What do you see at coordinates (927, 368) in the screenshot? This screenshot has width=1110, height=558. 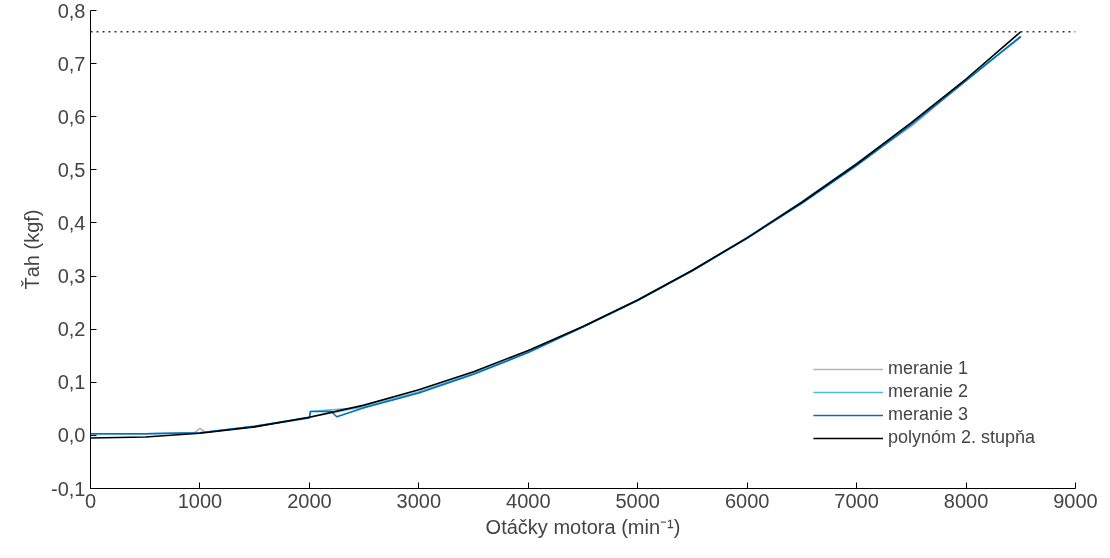 I see `legend-label: meranie 1` at bounding box center [927, 368].